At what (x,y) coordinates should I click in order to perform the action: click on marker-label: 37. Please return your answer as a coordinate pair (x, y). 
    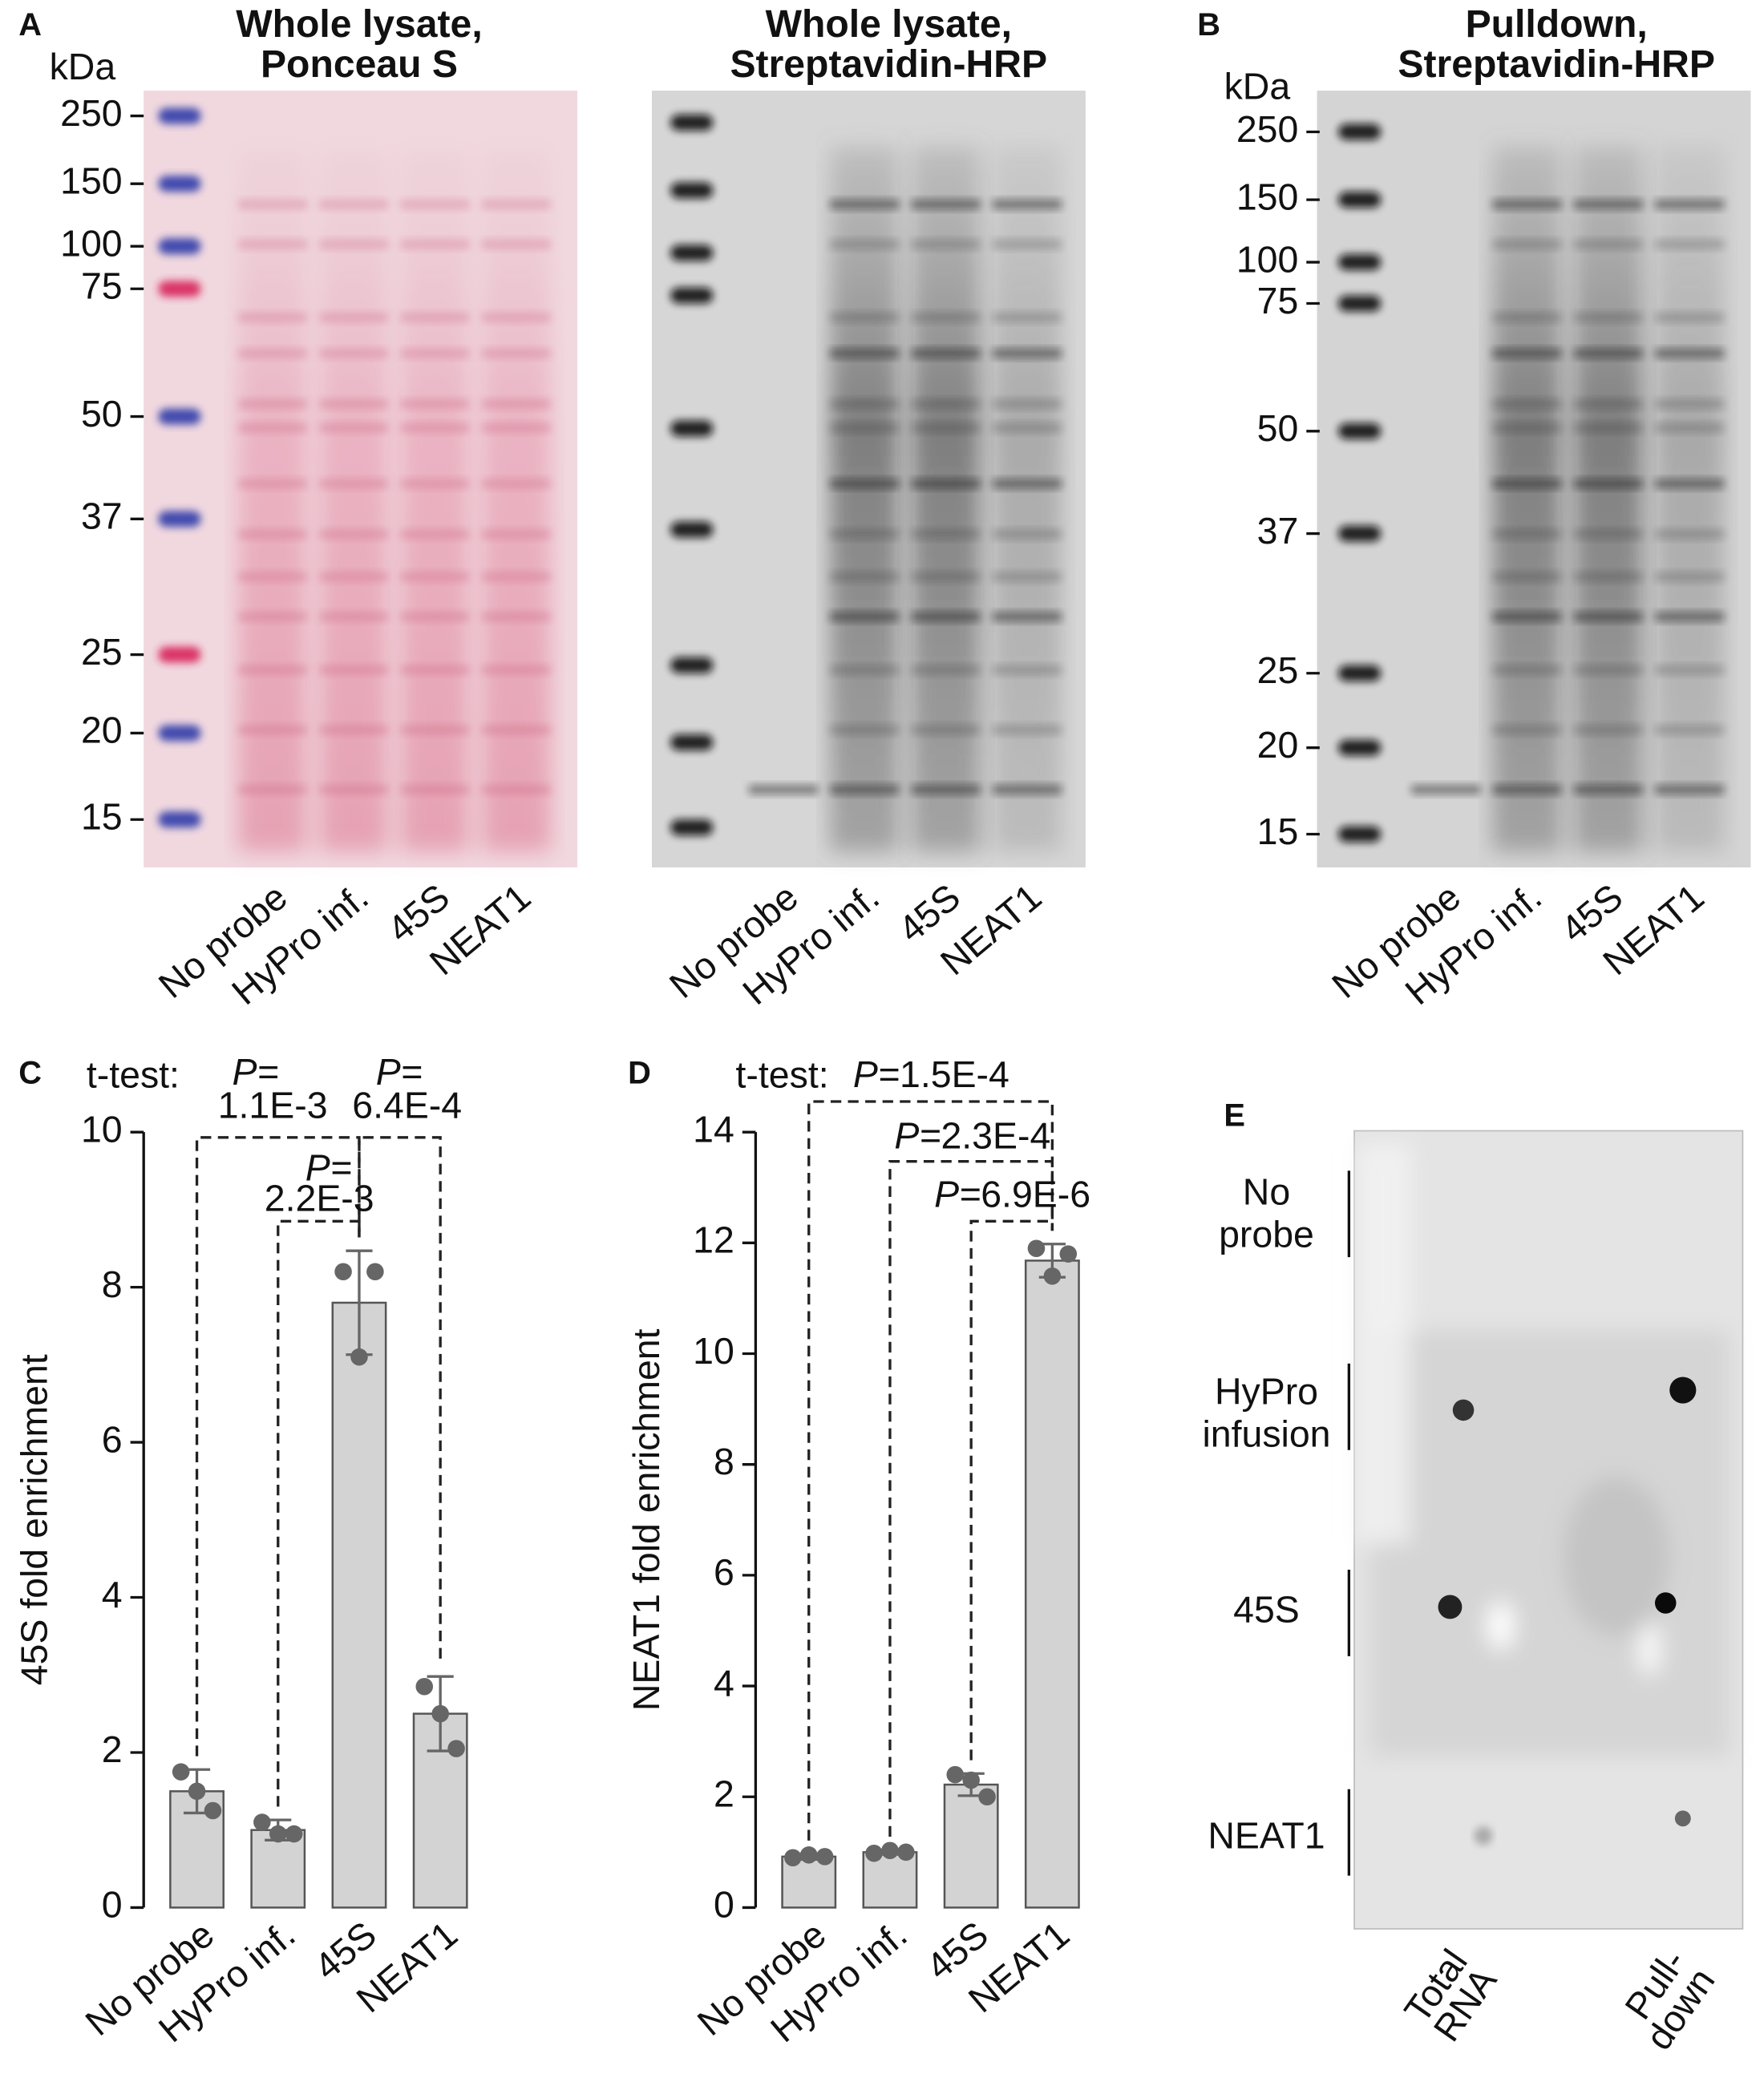
    Looking at the image, I should click on (102, 516).